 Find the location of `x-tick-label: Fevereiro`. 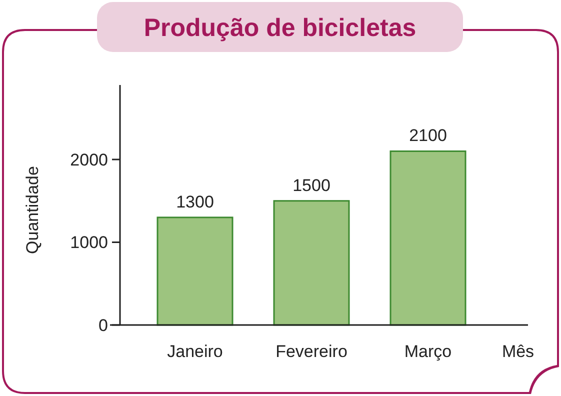

x-tick-label: Fevereiro is located at coordinates (312, 351).